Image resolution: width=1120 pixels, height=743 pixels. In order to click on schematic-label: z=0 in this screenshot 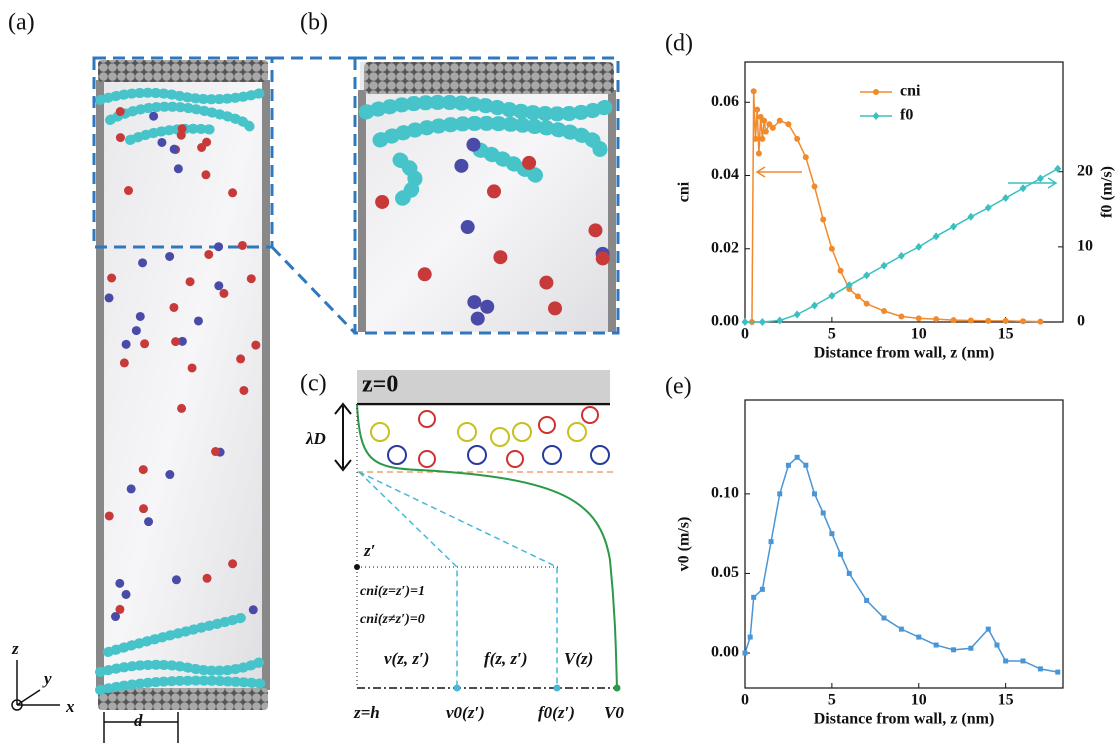, I will do `click(380, 385)`.